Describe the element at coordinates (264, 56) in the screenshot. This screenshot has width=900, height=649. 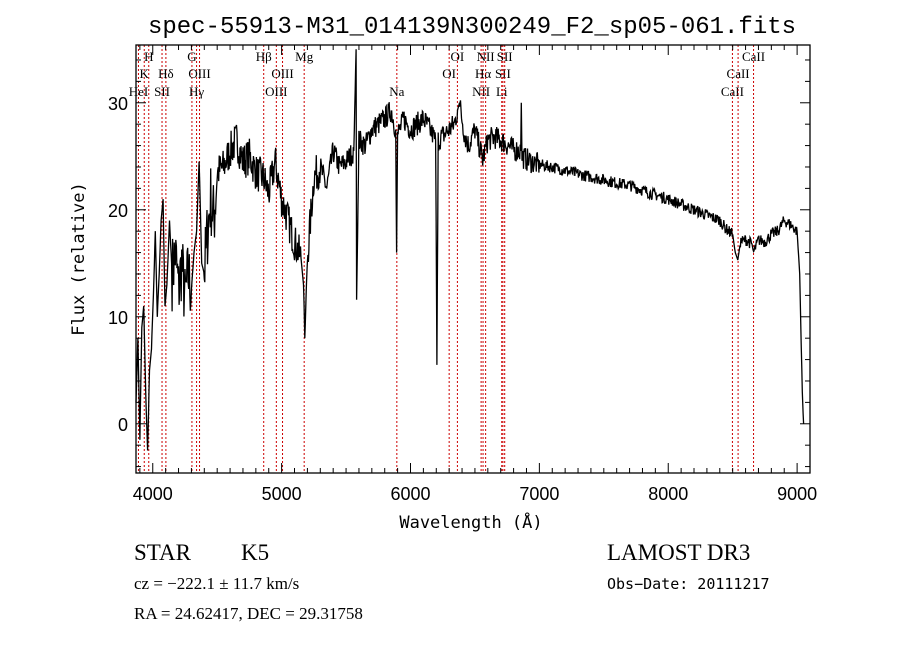
I see `line-marker-label: Hβ` at that location.